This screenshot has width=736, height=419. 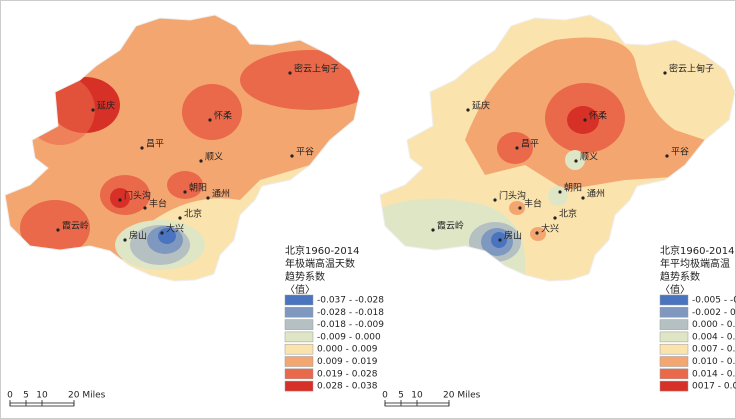 I want to click on legend-title: 年极端高温天数, so click(x=320, y=263).